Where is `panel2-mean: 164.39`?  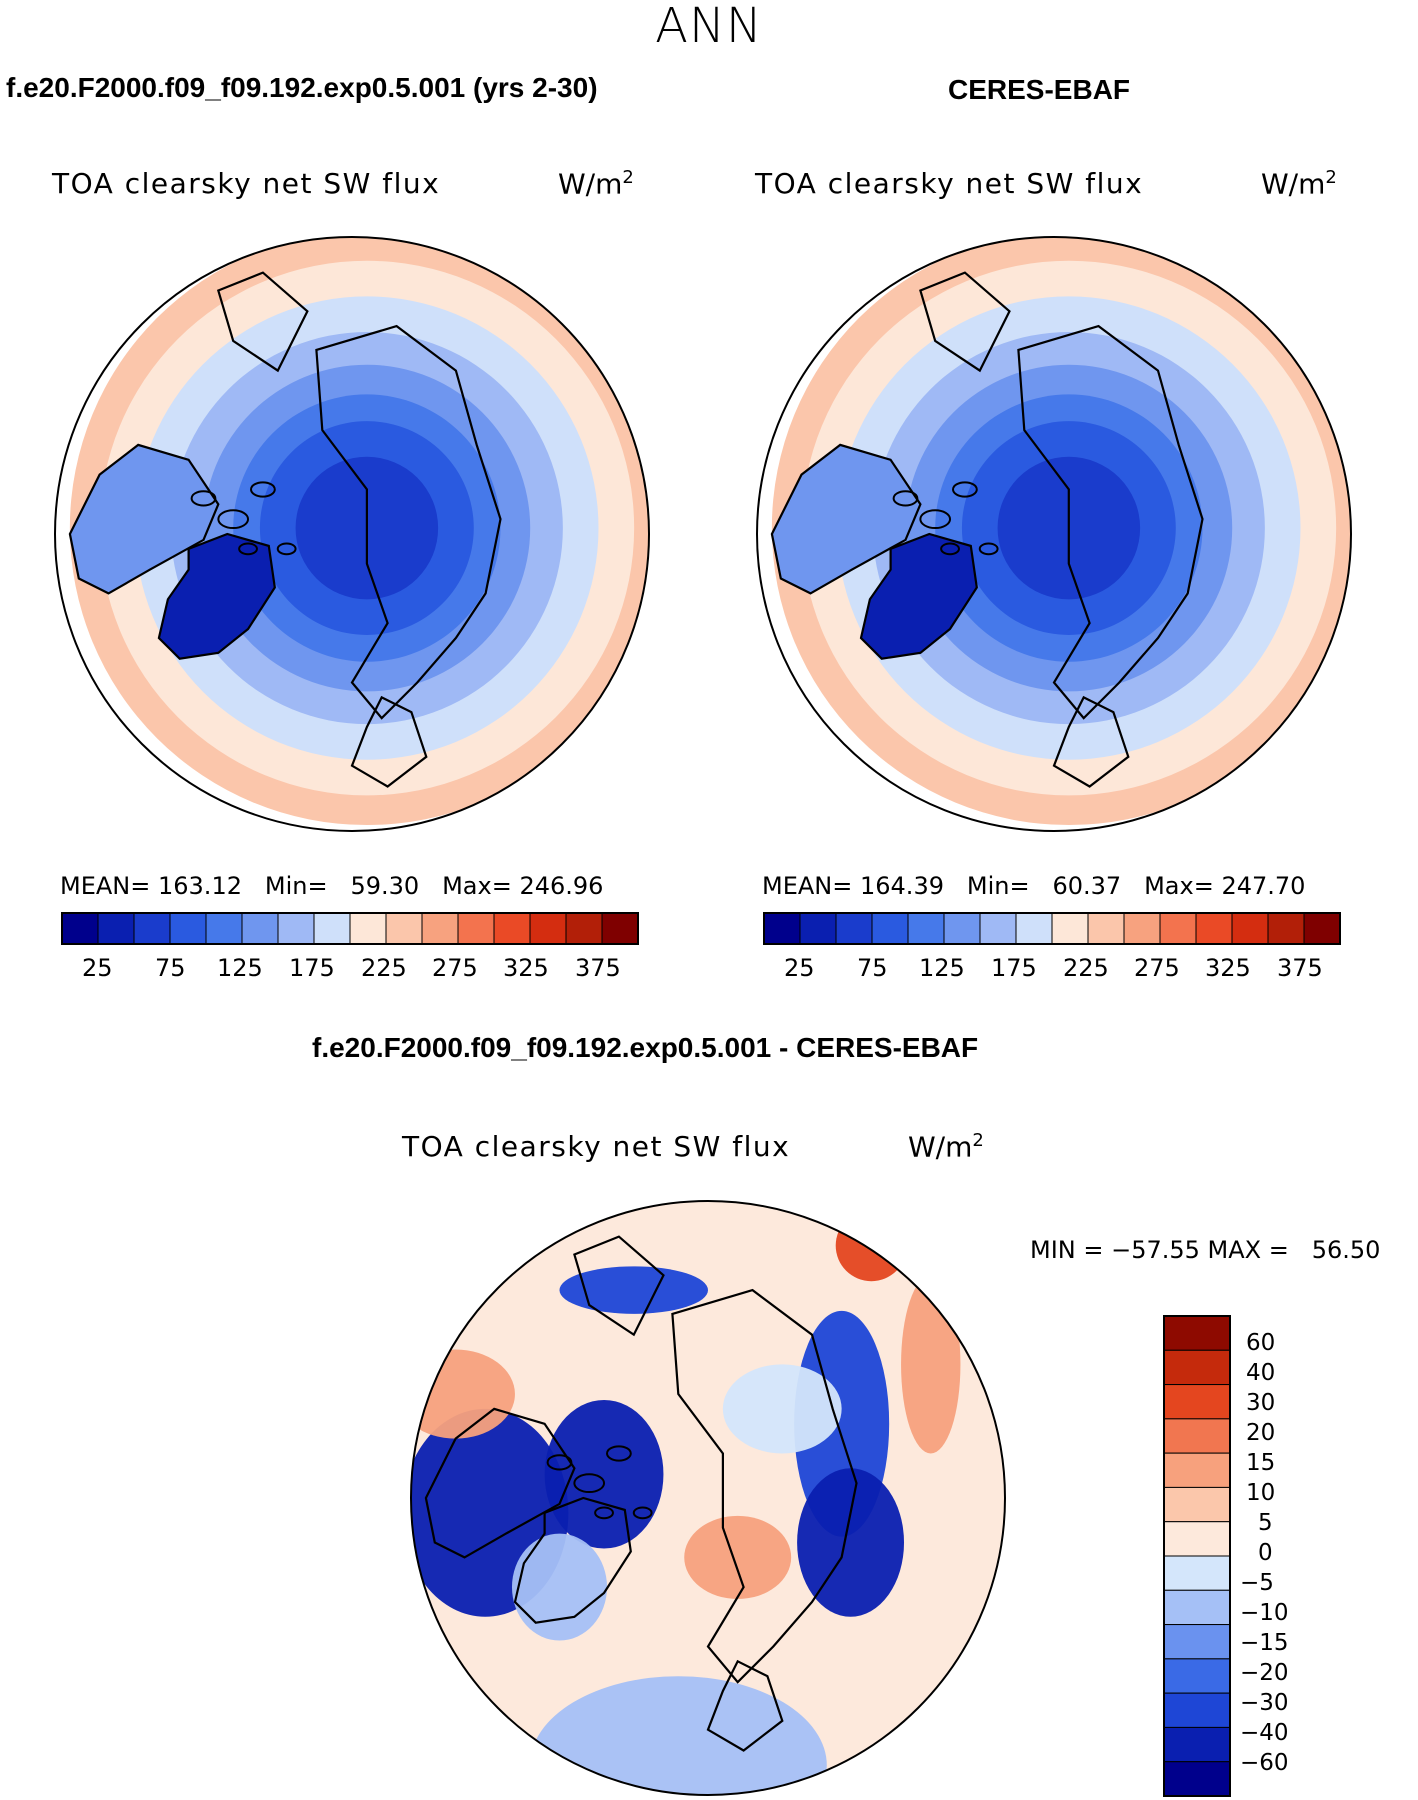 panel2-mean: 164.39 is located at coordinates (902, 886).